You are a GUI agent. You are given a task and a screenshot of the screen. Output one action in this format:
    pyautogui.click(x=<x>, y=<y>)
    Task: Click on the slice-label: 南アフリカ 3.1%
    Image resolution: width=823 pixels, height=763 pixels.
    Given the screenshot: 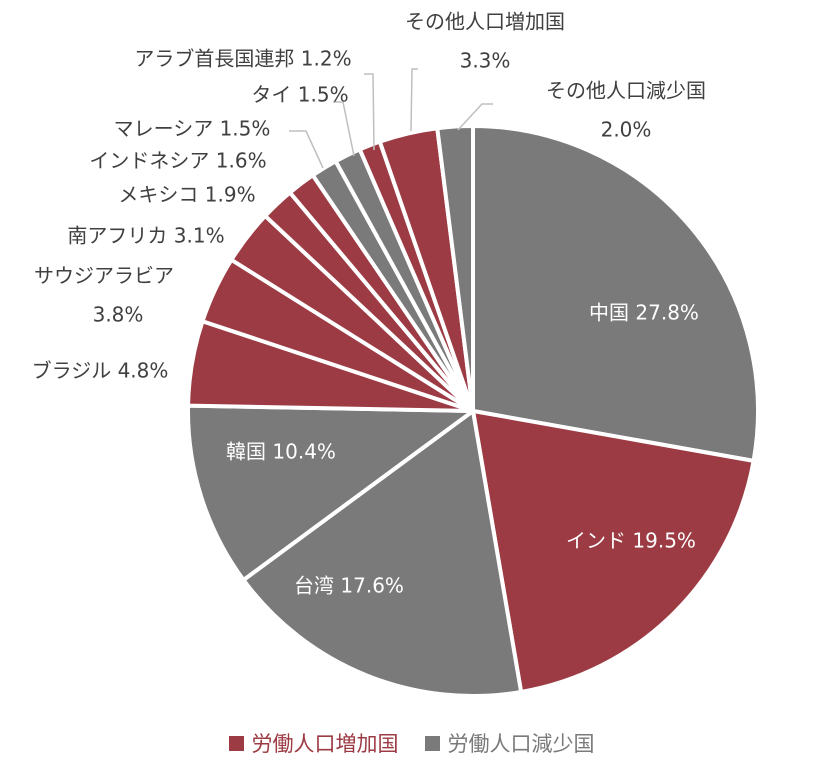 What is the action you would take?
    pyautogui.click(x=145, y=236)
    